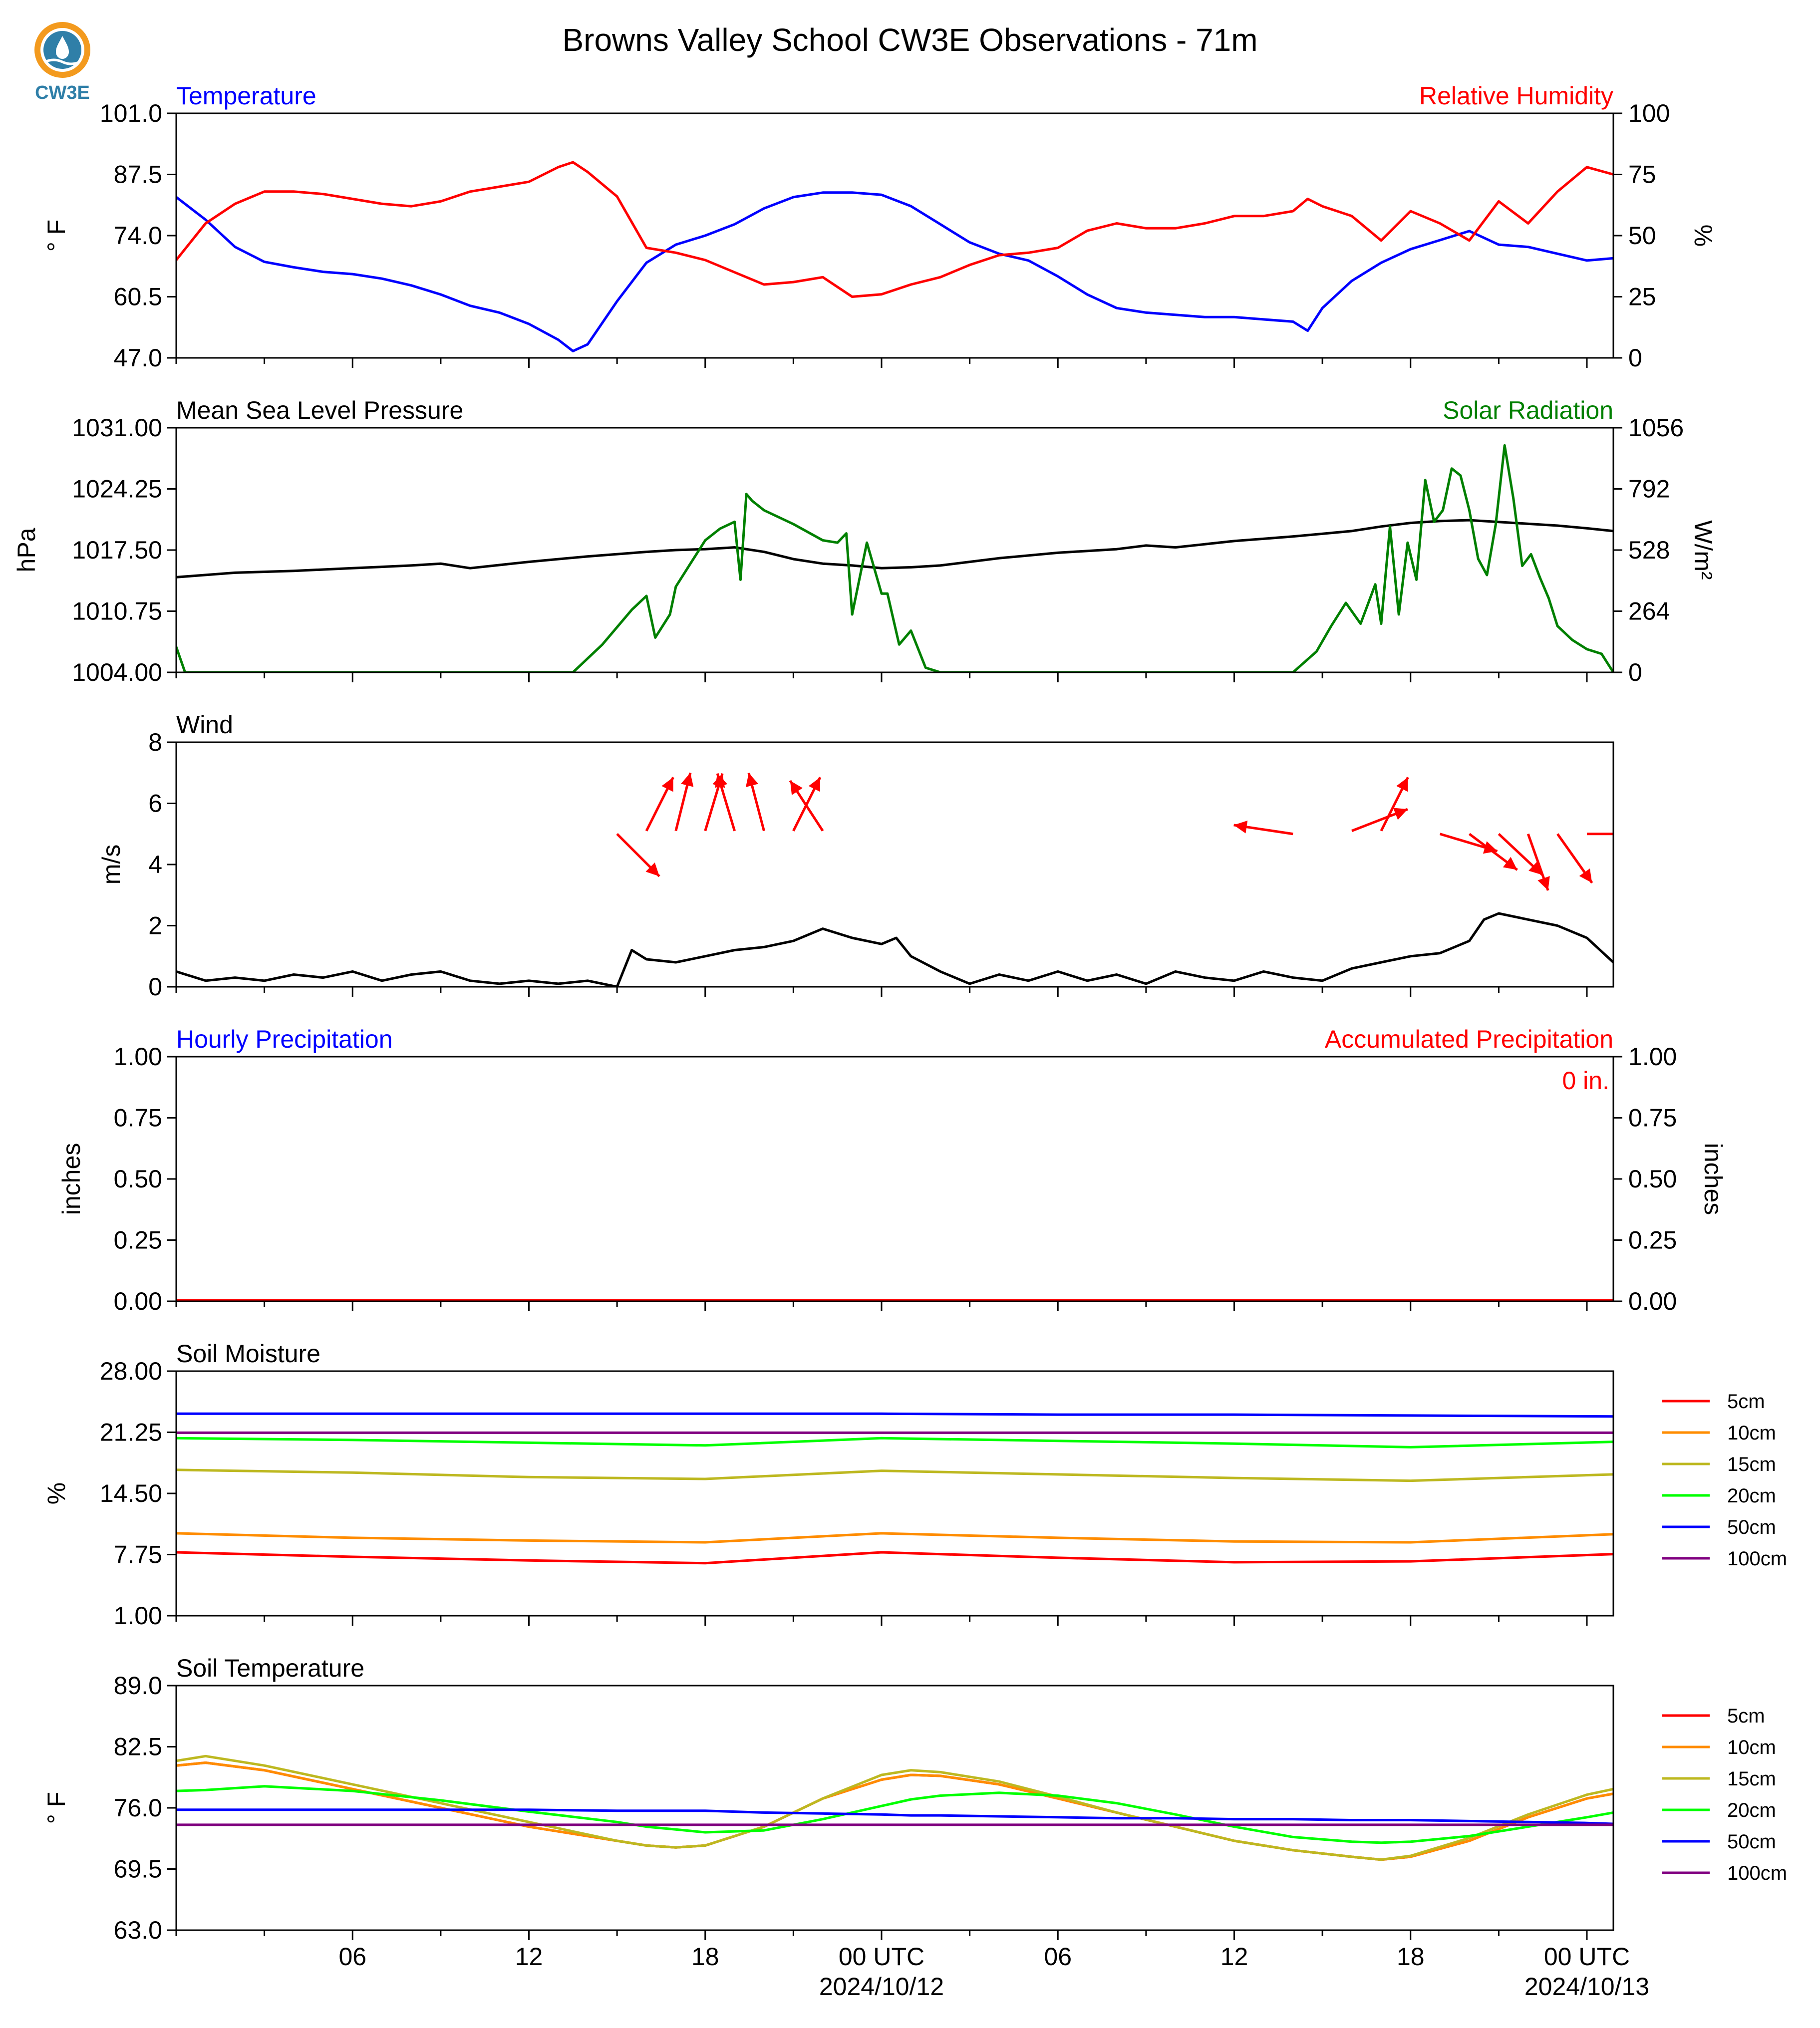  What do you see at coordinates (1703, 549) in the screenshot?
I see `y-axis-label-right: W/m²` at bounding box center [1703, 549].